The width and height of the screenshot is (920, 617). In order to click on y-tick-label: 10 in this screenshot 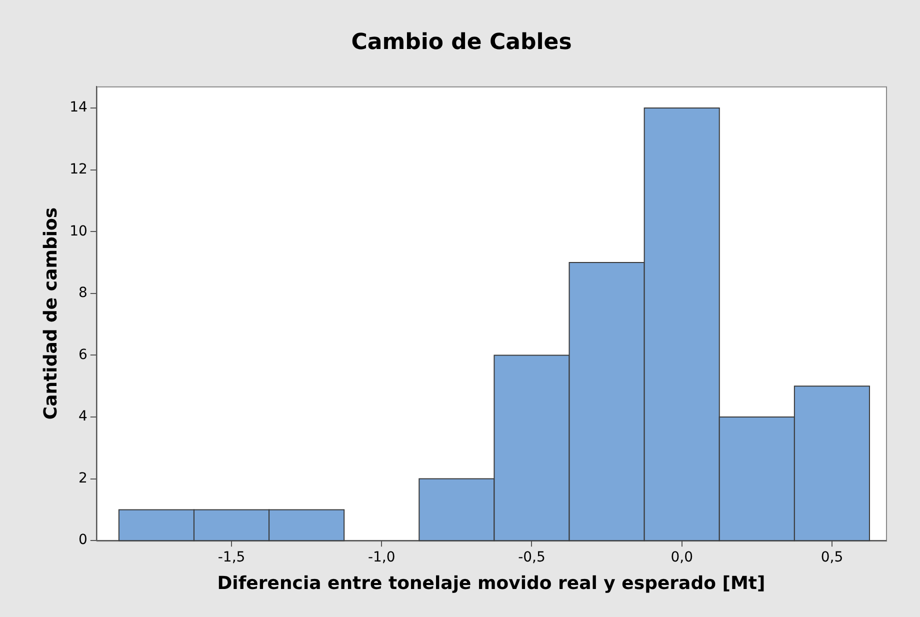, I will do `click(79, 231)`.